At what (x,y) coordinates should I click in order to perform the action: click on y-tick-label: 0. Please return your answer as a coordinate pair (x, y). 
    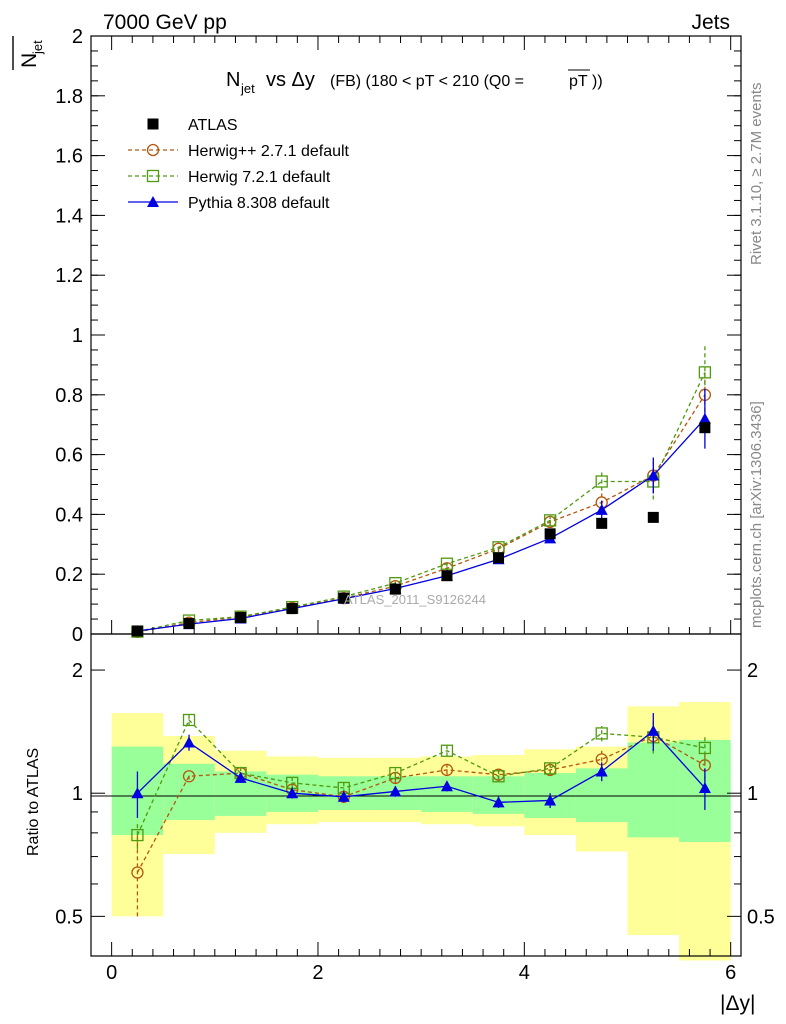
    Looking at the image, I should click on (77, 635).